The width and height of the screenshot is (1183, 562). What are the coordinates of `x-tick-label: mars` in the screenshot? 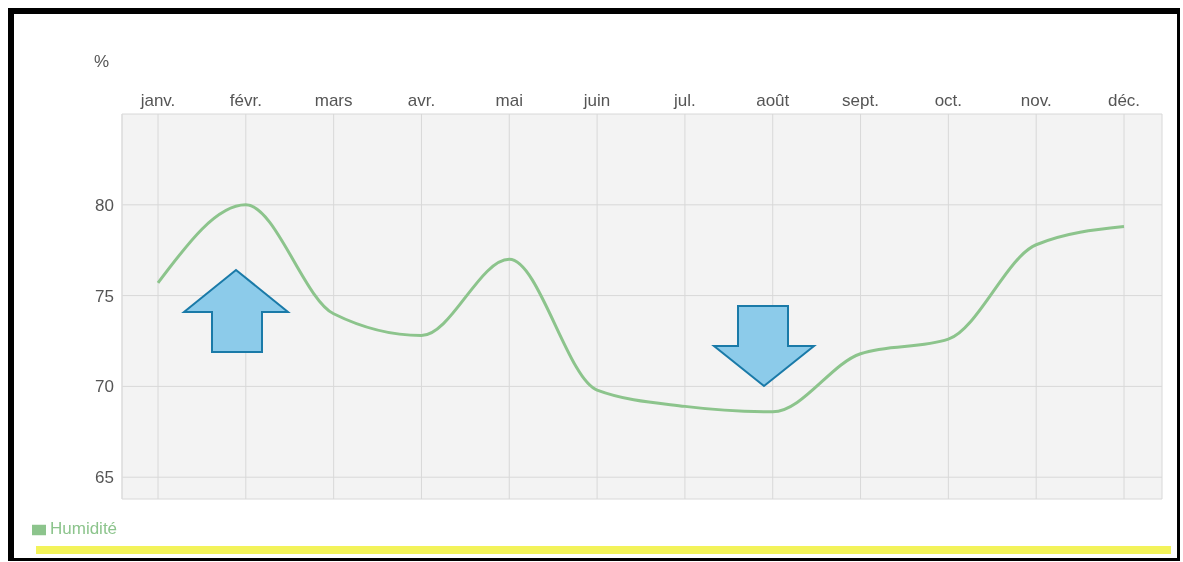 It's located at (333, 100).